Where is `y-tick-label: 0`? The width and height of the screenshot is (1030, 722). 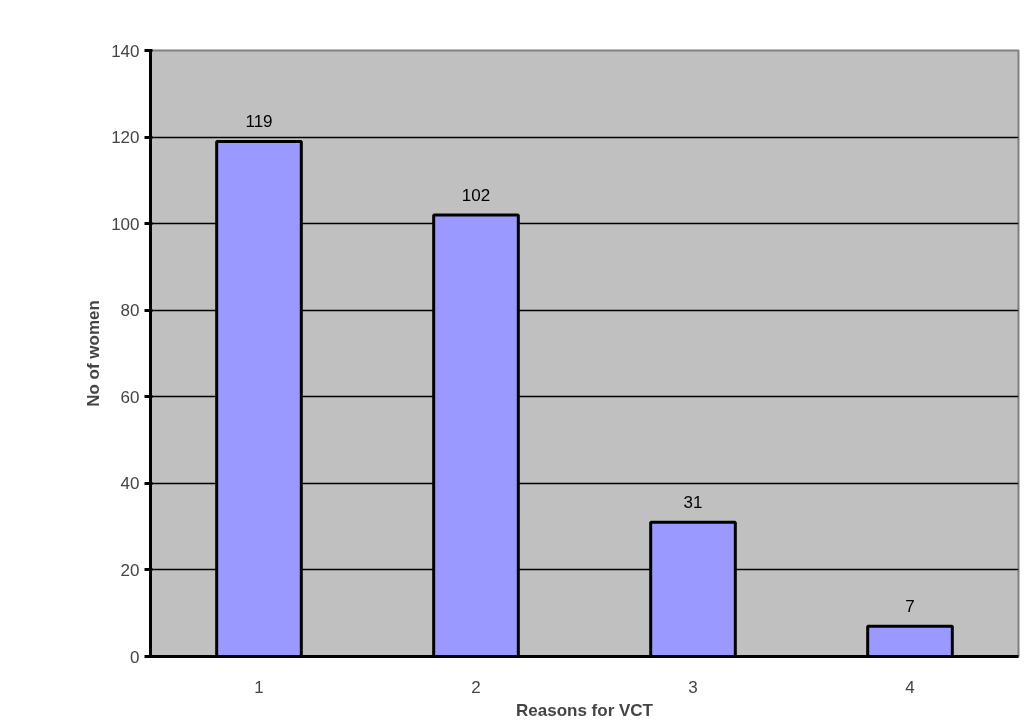
y-tick-label: 0 is located at coordinates (135, 657).